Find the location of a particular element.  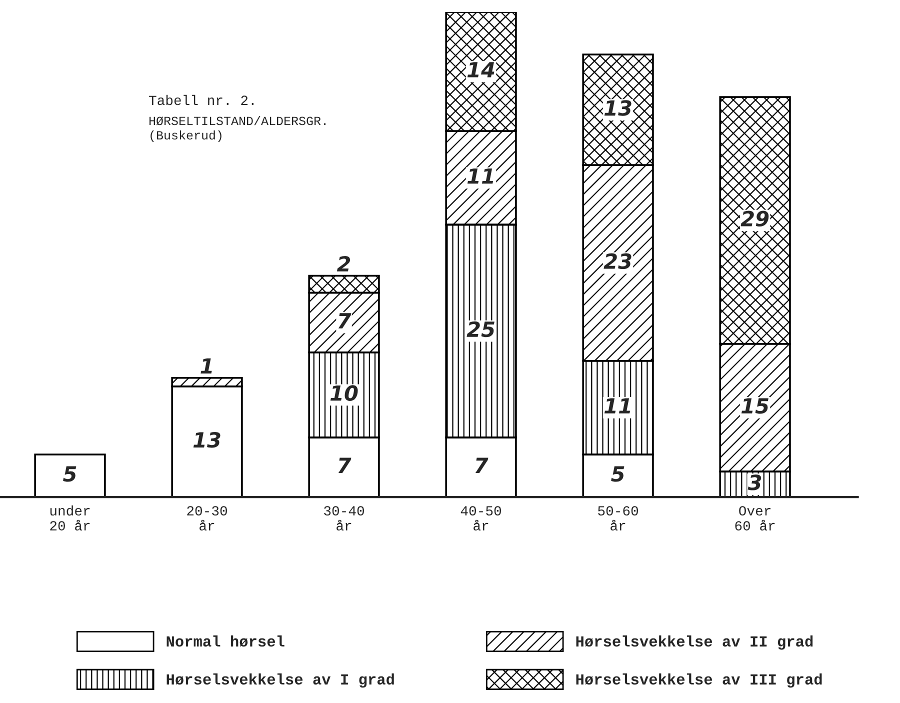

data-label: 14 is located at coordinates (480, 70).